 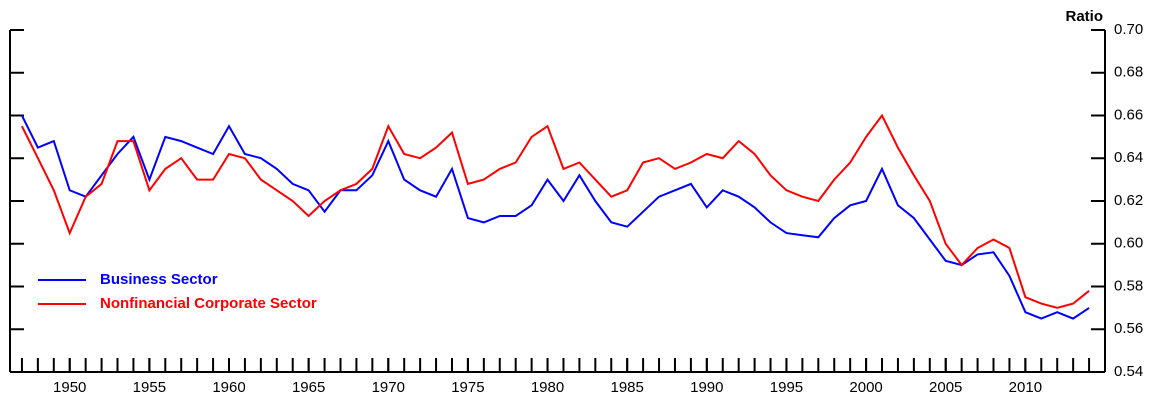 What do you see at coordinates (69, 387) in the screenshot?
I see `x-tick-label: 1950` at bounding box center [69, 387].